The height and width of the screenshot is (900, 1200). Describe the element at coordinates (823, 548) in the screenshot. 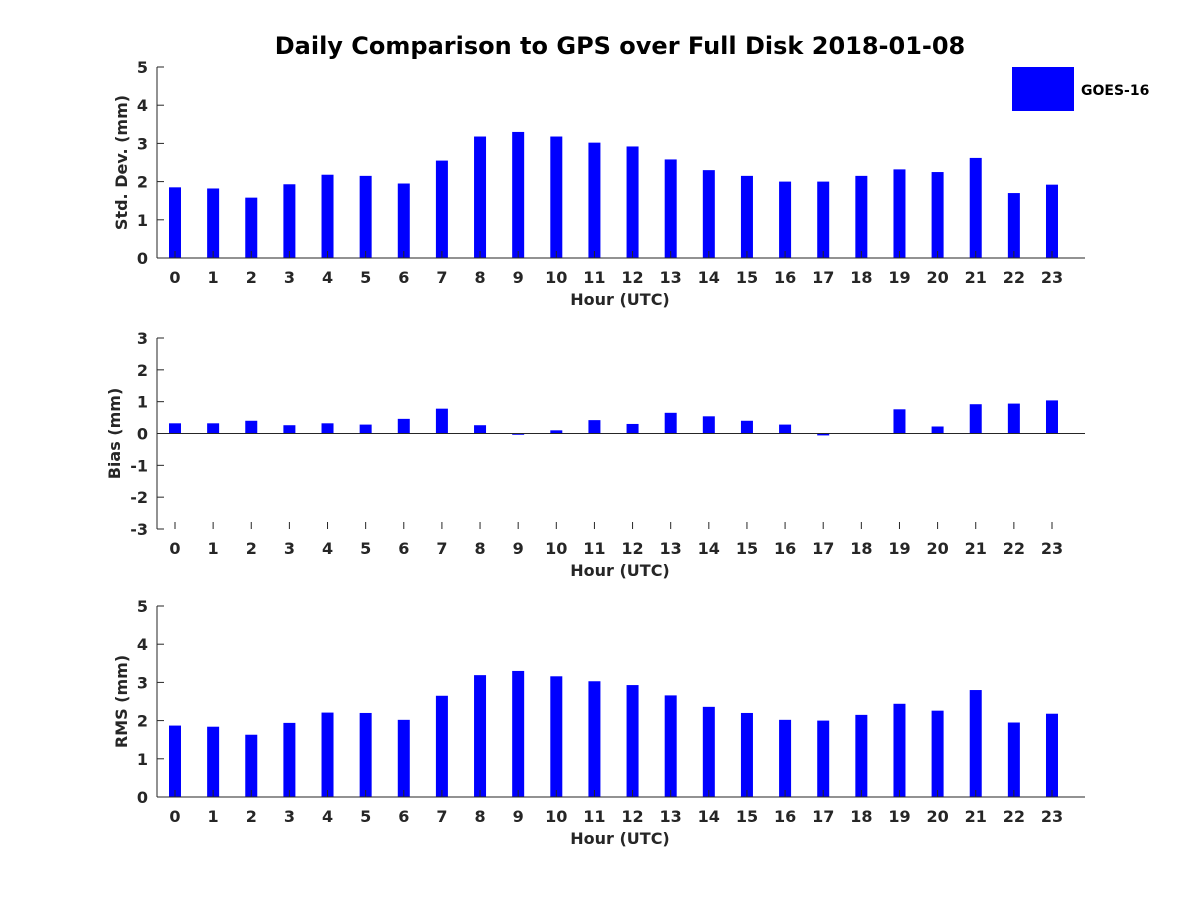

I see `bias-x-tick-label: 17` at that location.